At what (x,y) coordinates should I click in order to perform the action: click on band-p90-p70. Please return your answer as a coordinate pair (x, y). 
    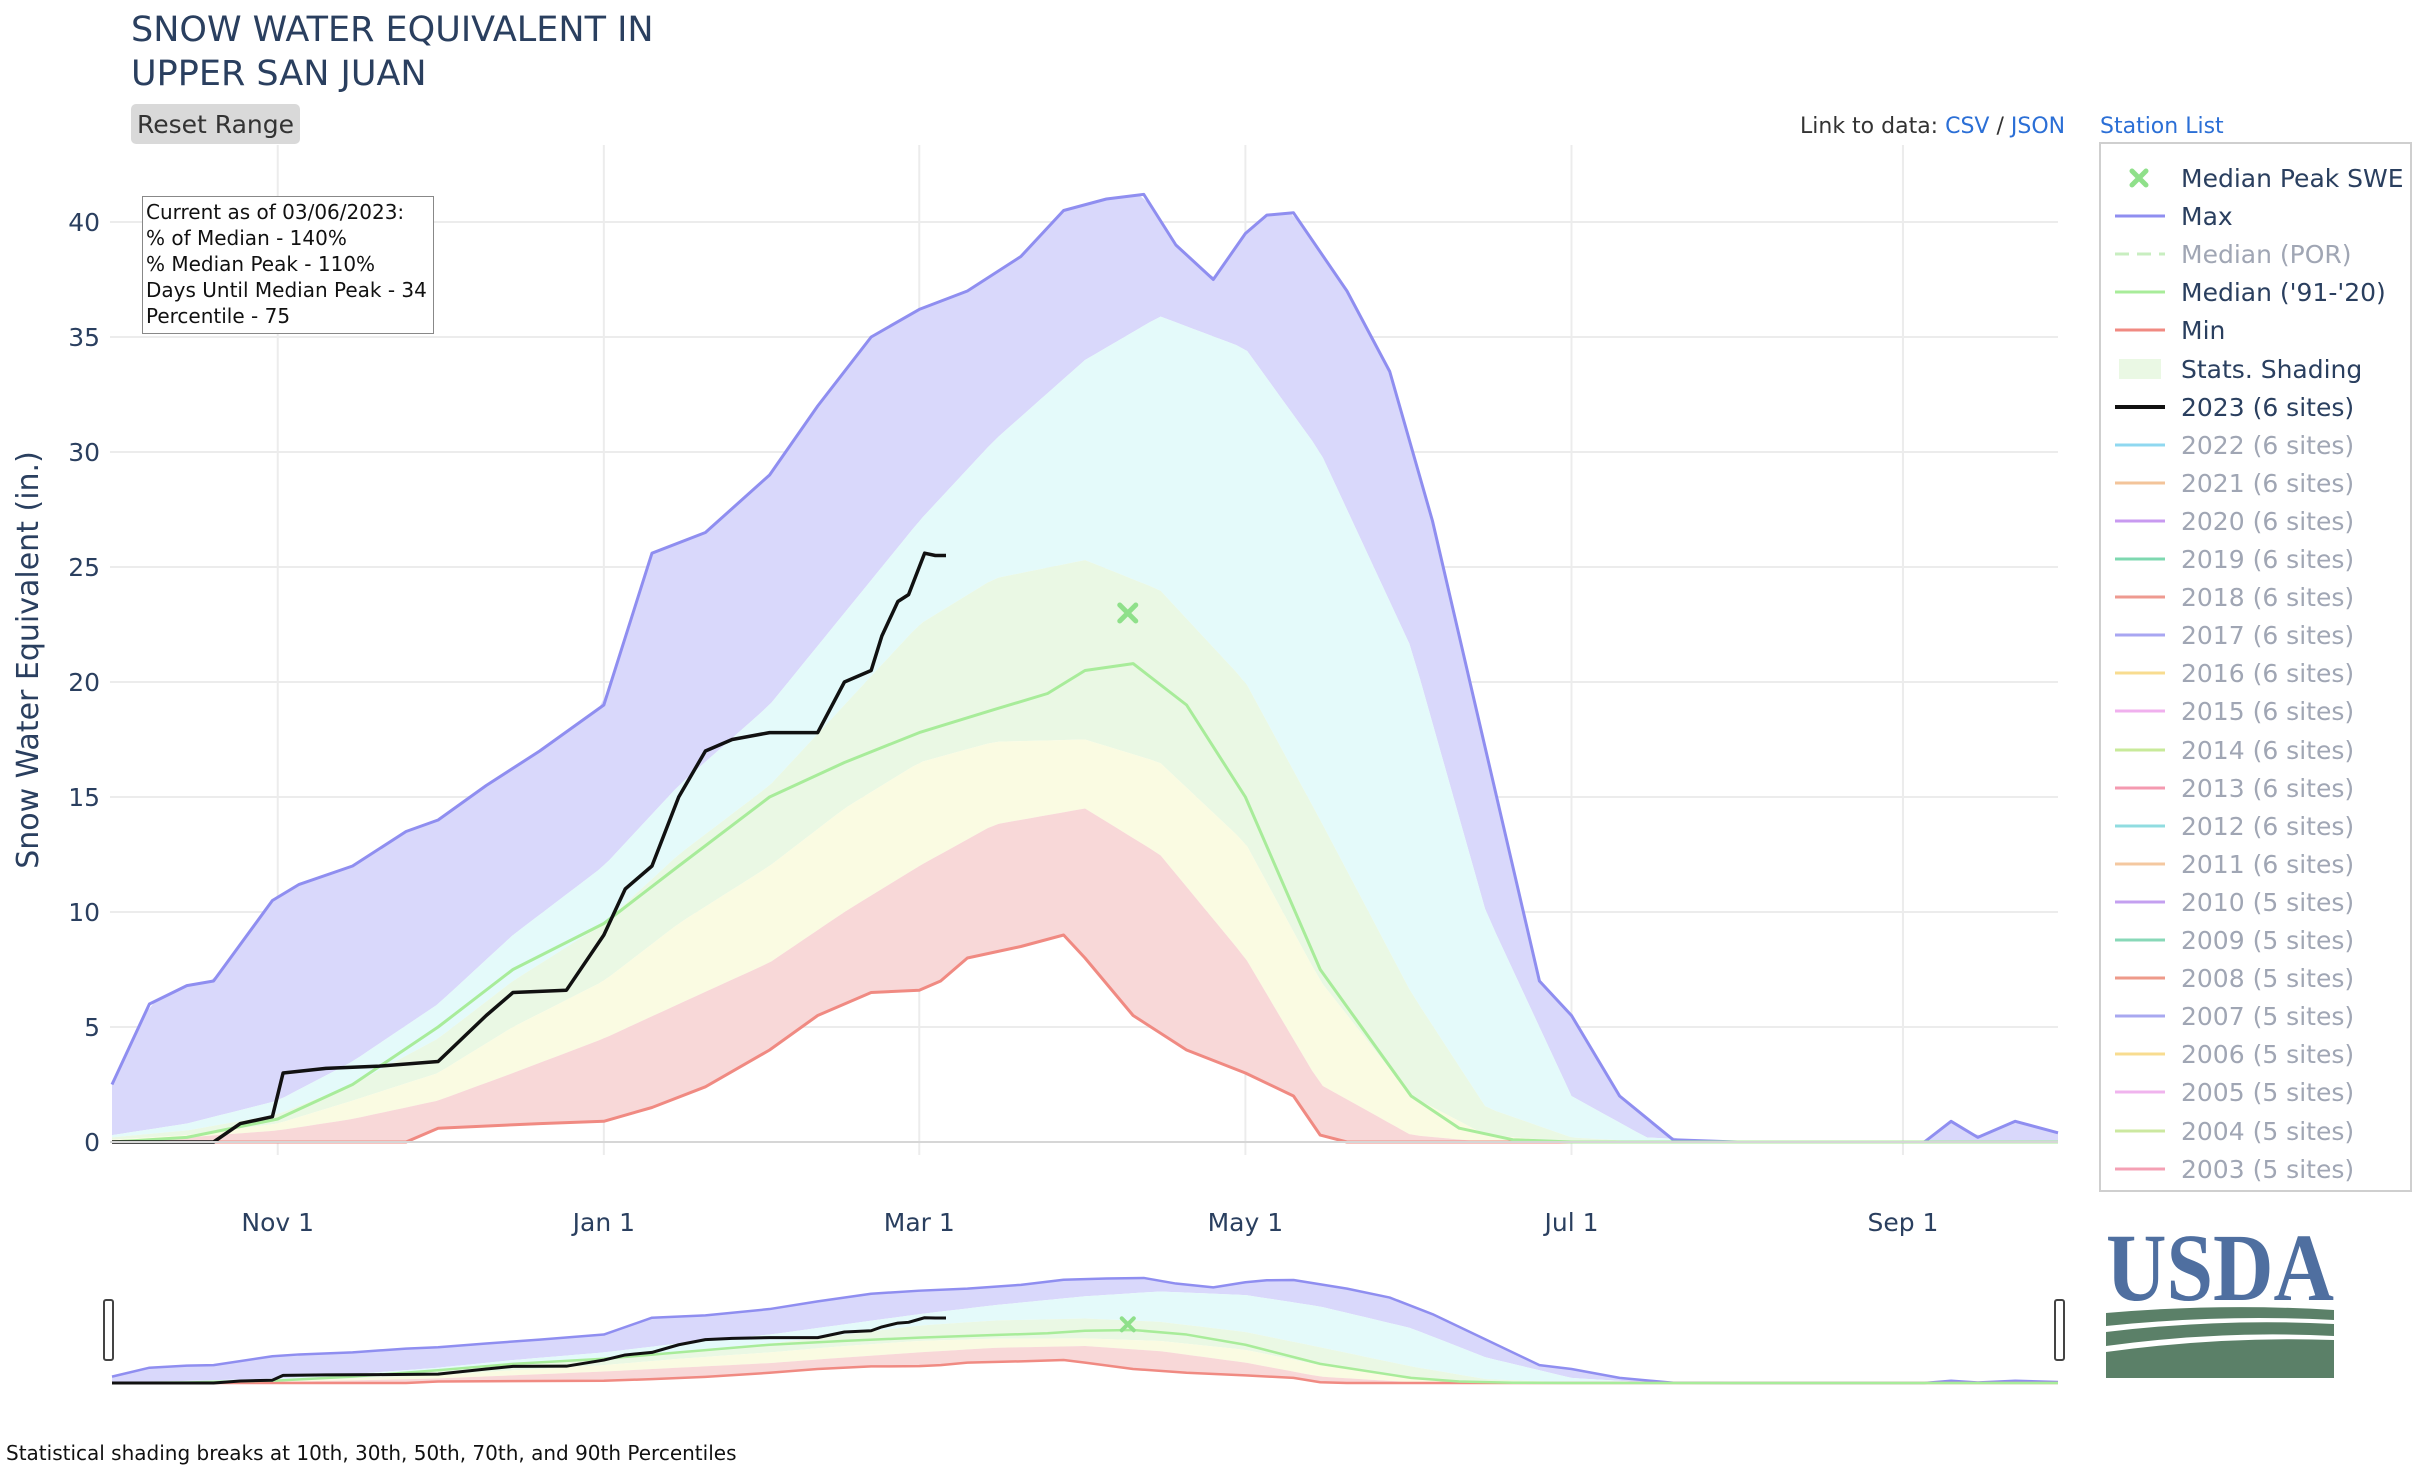
    Looking at the image, I should click on (1085, 1337).